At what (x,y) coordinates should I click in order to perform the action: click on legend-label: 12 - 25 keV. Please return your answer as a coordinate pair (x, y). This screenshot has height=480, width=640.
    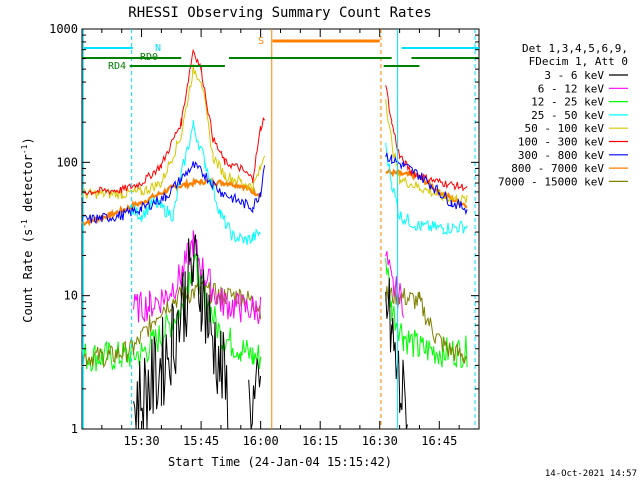
    Looking at the image, I should click on (567, 102).